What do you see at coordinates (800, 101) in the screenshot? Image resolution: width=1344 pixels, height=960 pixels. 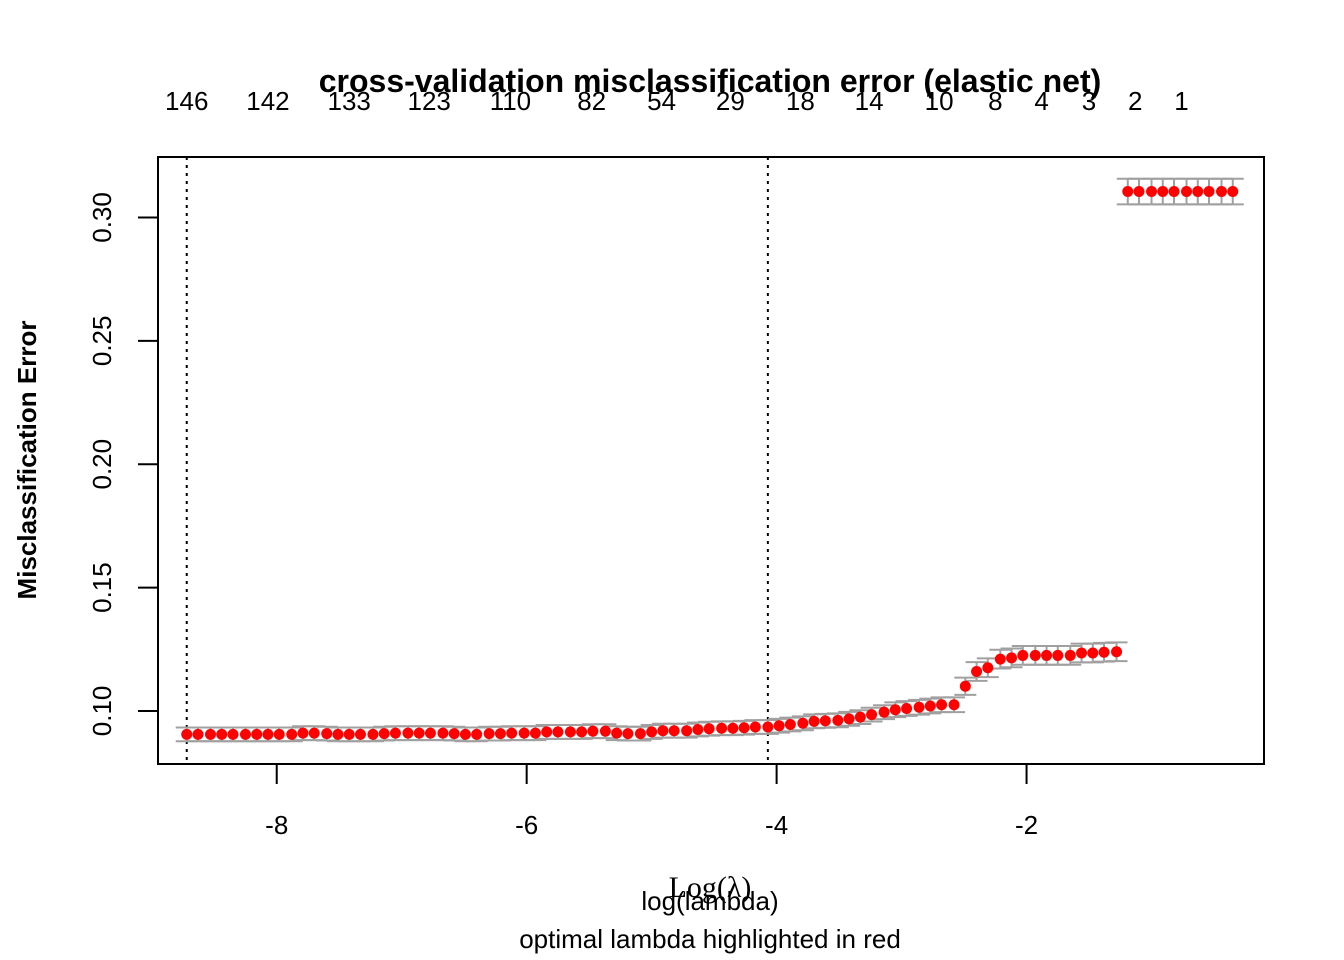 I see `top-axis-label: 18` at bounding box center [800, 101].